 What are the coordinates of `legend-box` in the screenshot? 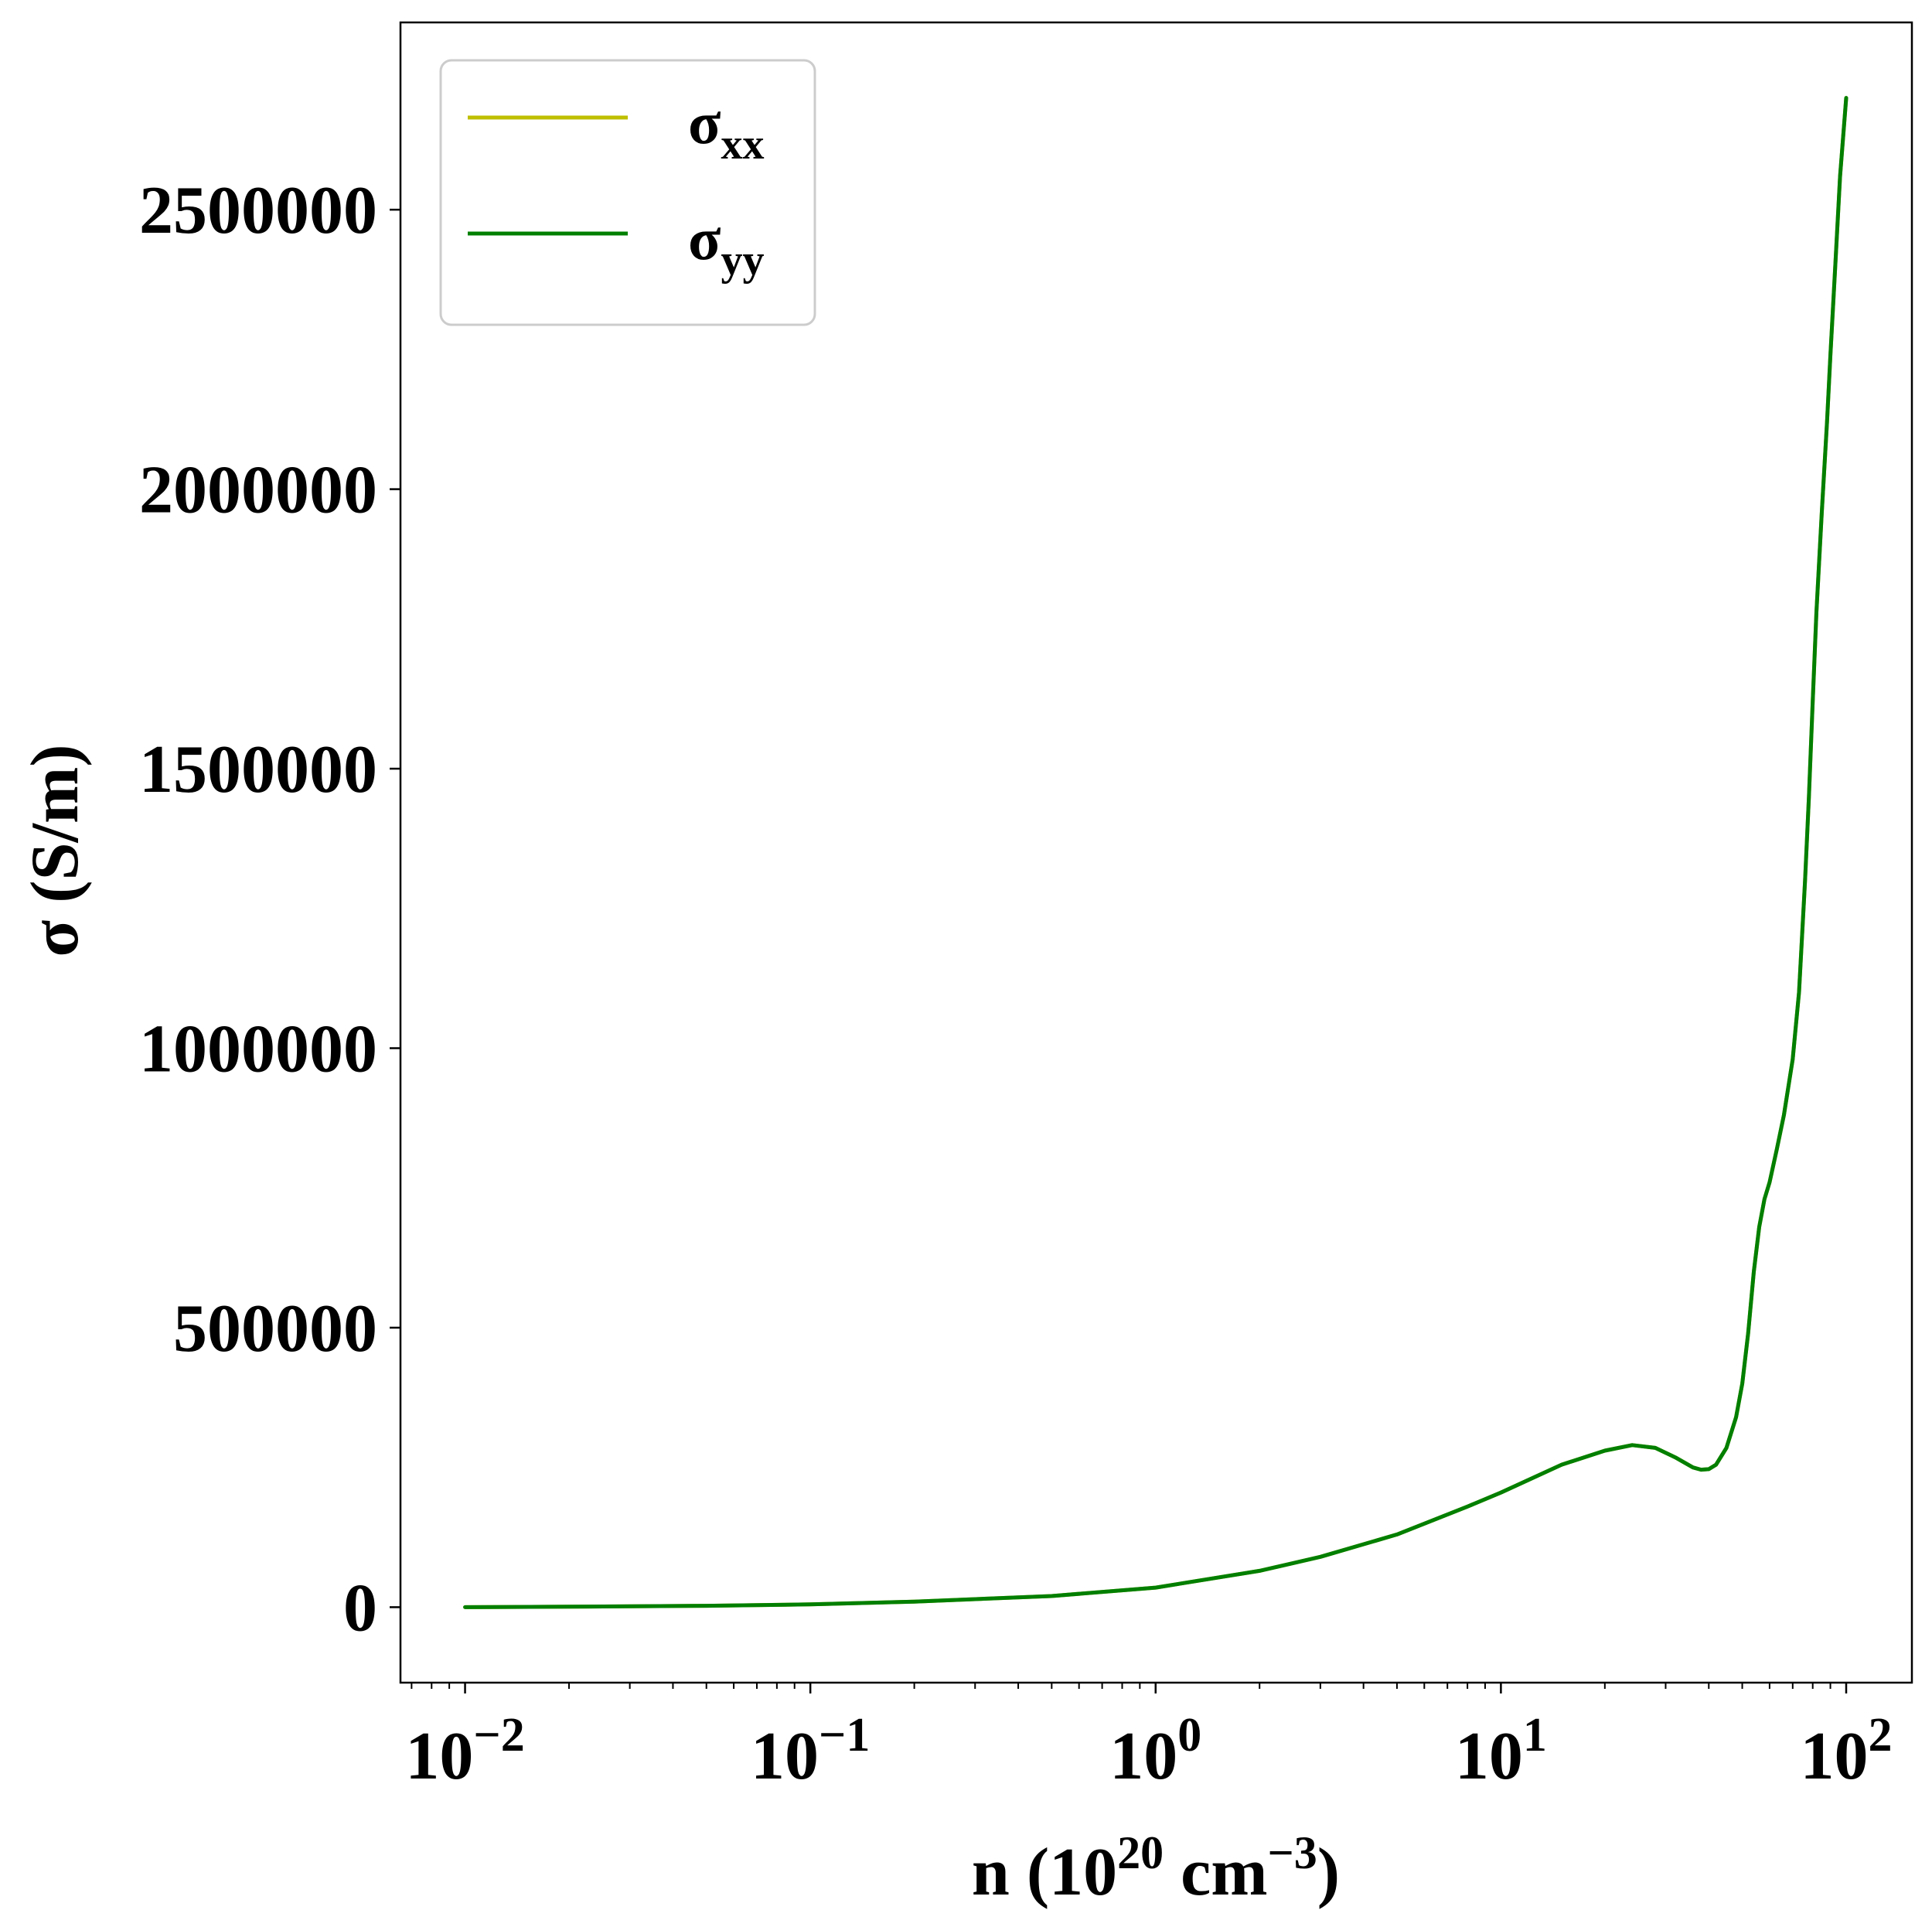 It's located at (627, 192).